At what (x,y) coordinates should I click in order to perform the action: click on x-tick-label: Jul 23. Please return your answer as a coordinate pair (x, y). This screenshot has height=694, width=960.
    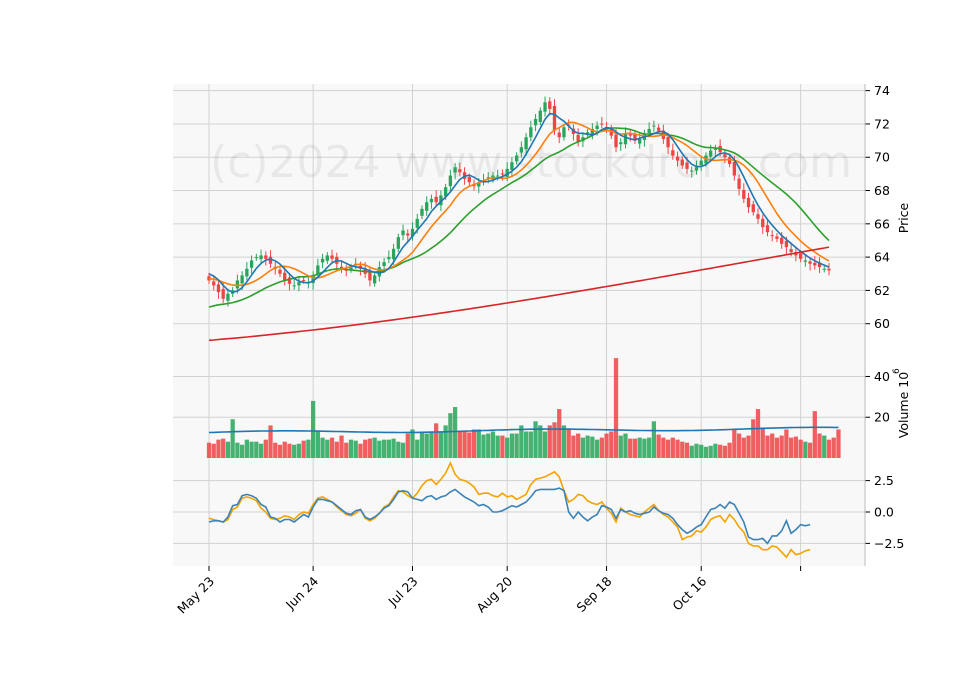
    Looking at the image, I should click on (403, 592).